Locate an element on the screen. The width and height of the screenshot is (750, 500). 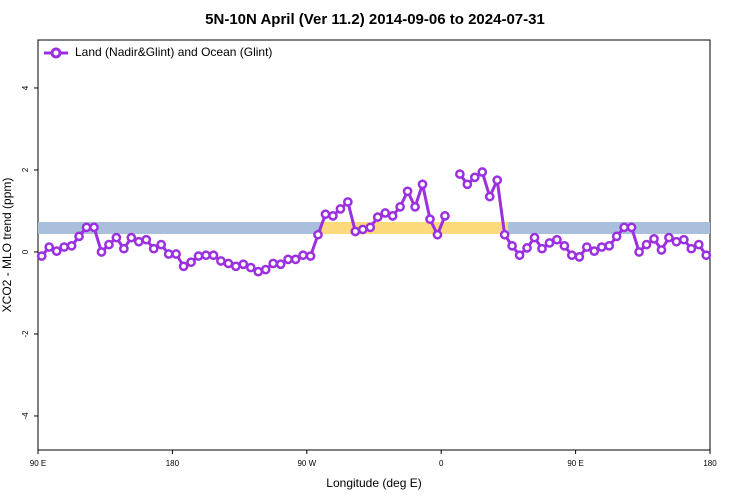
y-tick-label: 2 is located at coordinates (25, 169).